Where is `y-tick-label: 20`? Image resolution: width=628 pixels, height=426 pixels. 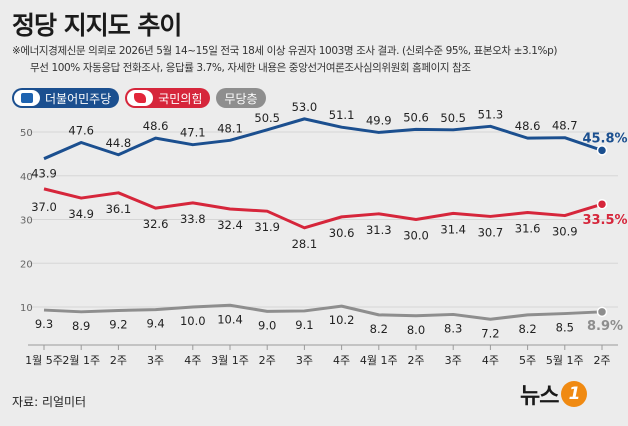
y-tick-label: 20 is located at coordinates (26, 264).